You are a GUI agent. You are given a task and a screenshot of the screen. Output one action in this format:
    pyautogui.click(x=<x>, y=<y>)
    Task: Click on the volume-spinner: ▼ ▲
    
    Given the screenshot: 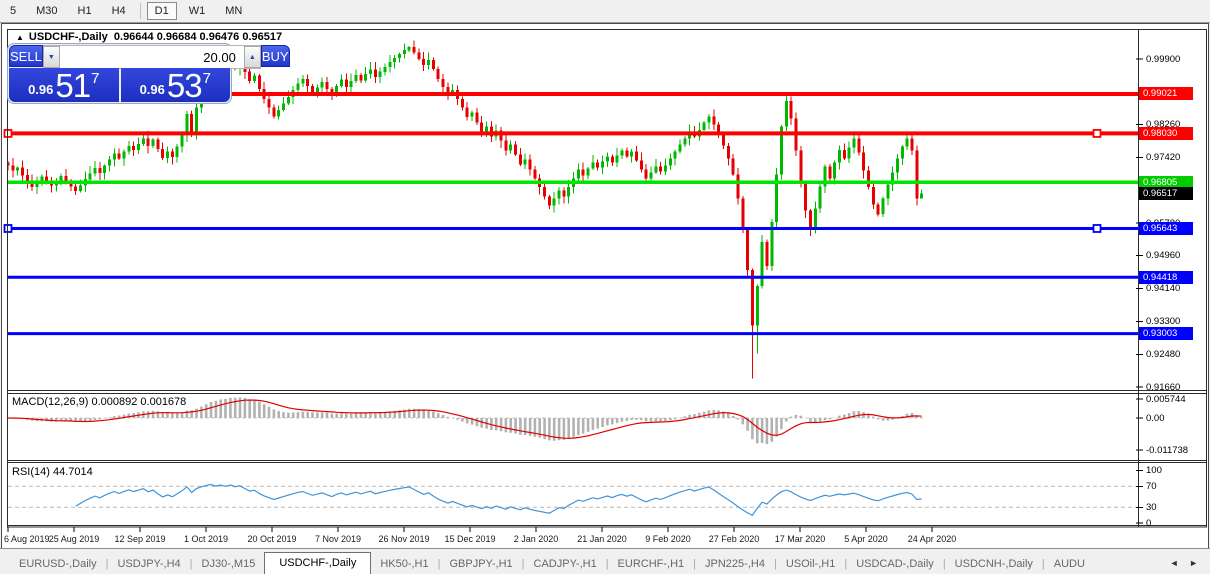 What is the action you would take?
    pyautogui.click(x=151, y=57)
    